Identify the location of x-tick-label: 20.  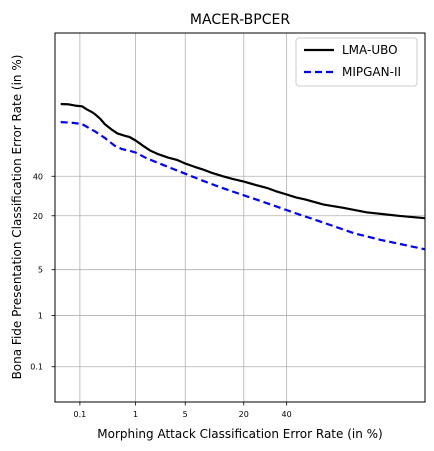
(244, 414).